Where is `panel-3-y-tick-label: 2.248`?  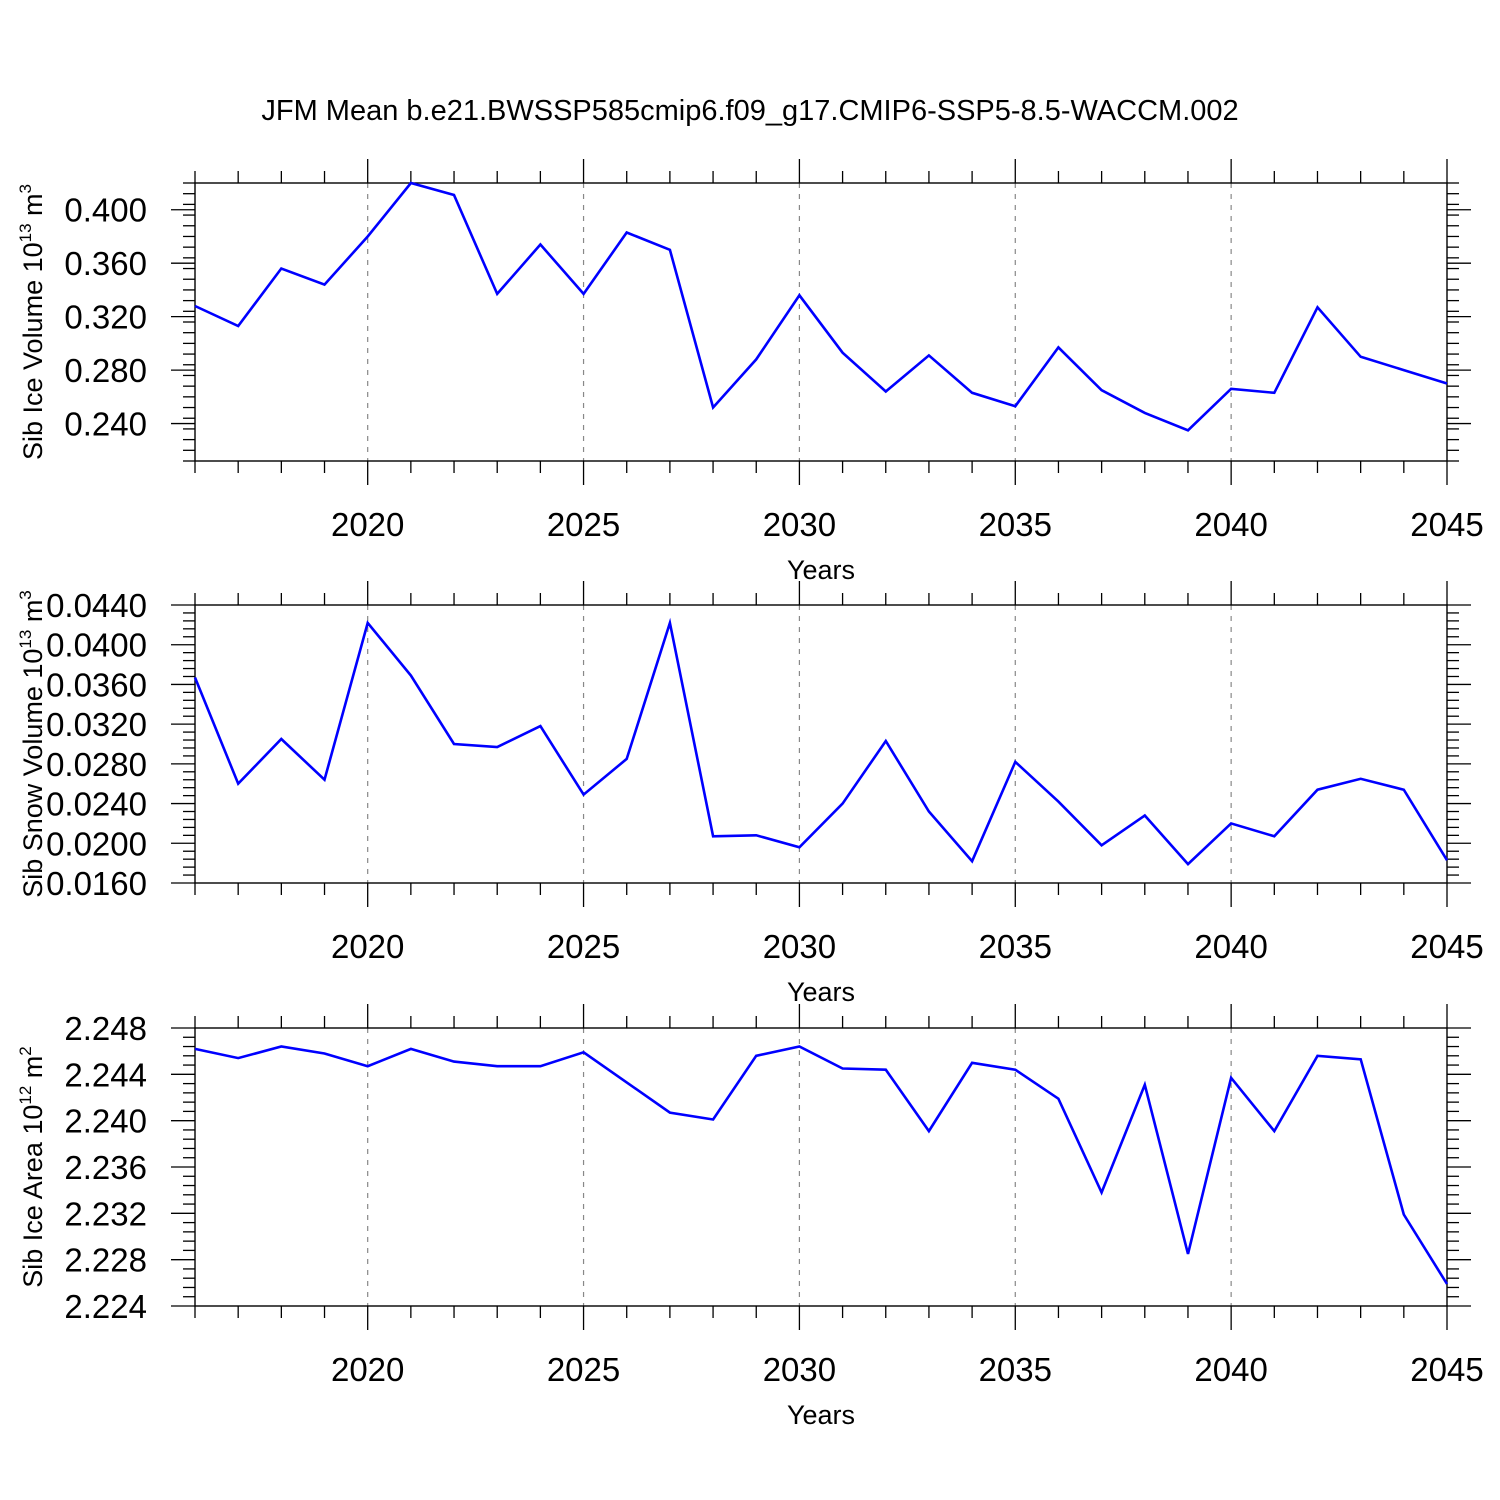
panel-3-y-tick-label: 2.248 is located at coordinates (105, 1028).